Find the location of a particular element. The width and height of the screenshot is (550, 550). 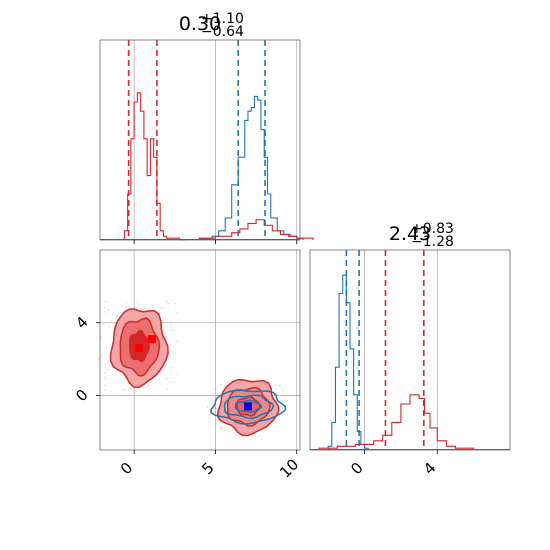

panel2-series is located at coordinates (410, 362).